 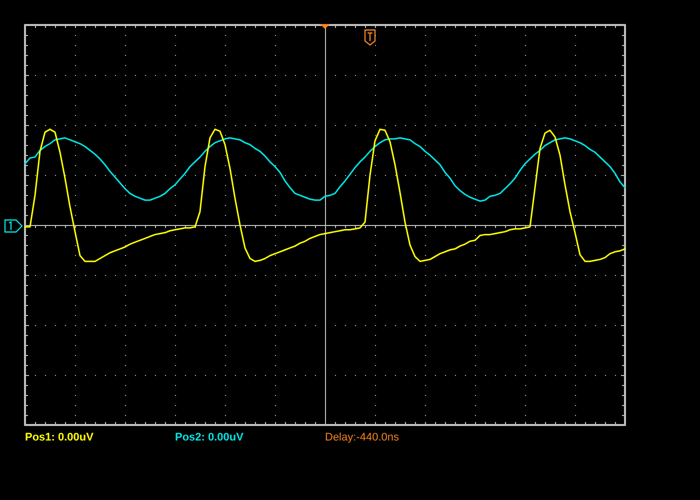 What do you see at coordinates (209, 438) in the screenshot?
I see `text: Pos2: 0.00uV` at bounding box center [209, 438].